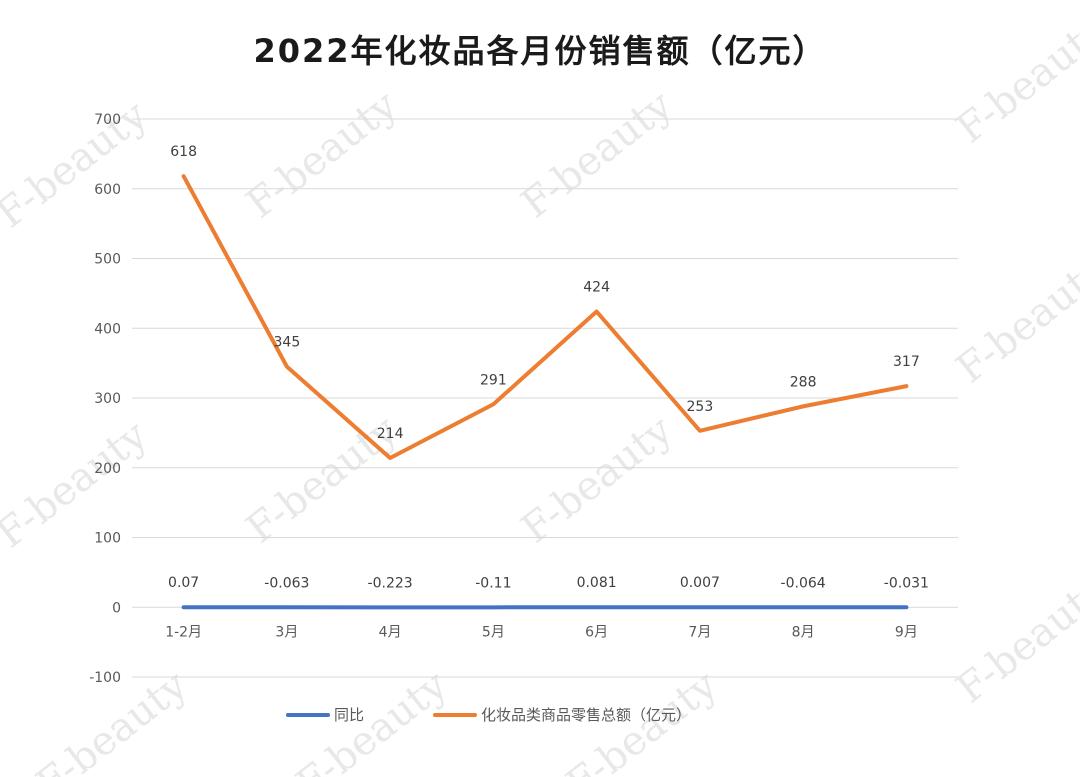  Describe the element at coordinates (286, 583) in the screenshot. I see `yoy-data-label: -0.063` at that location.